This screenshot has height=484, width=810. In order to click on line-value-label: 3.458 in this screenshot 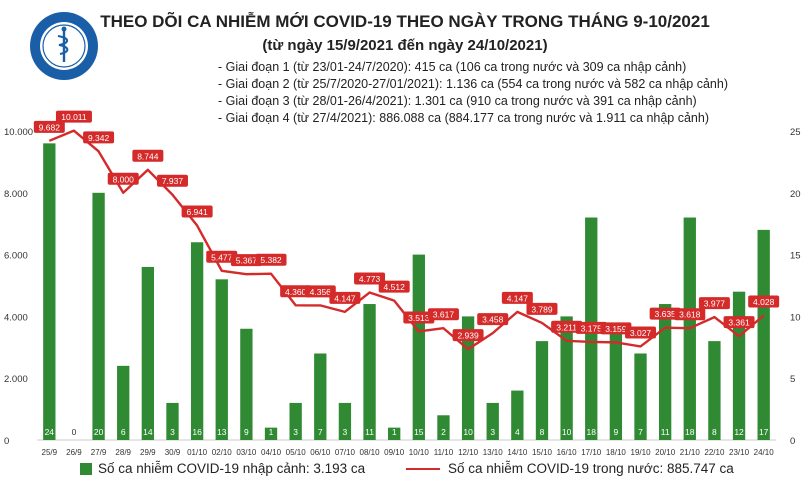, I will do `click(493, 320)`.